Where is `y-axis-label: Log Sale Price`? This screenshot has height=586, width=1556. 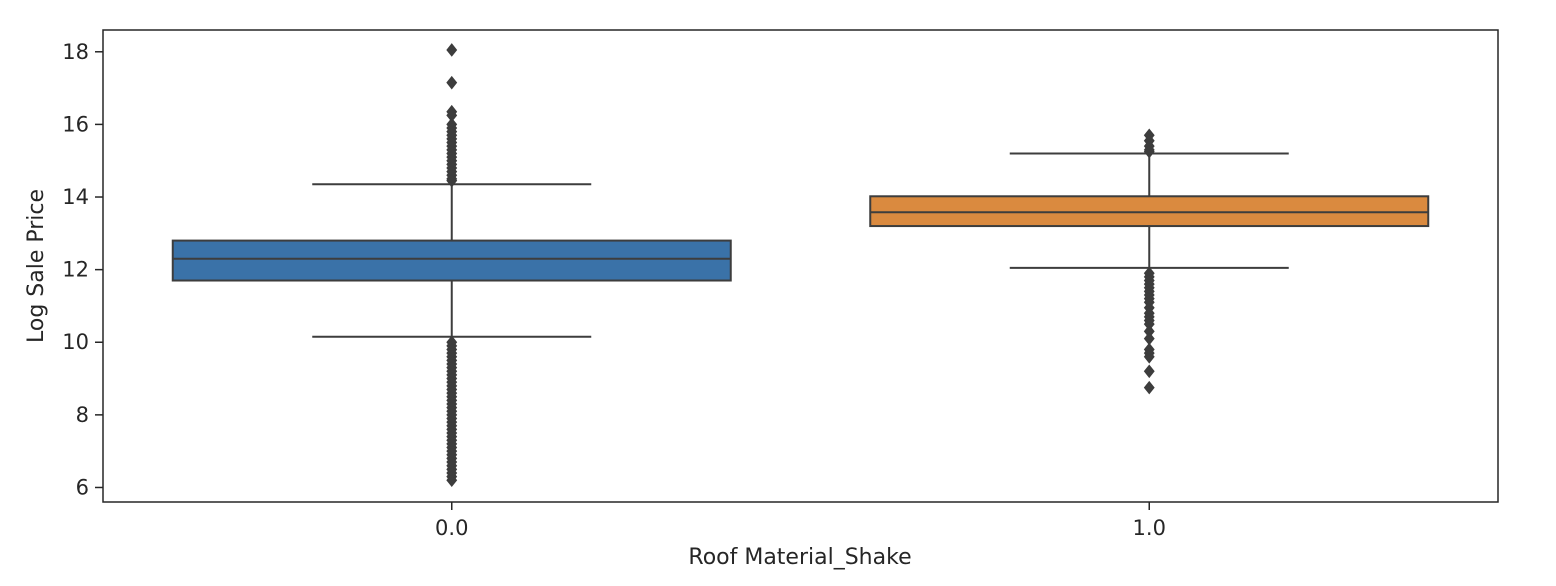
y-axis-label: Log Sale Price is located at coordinates (36, 266).